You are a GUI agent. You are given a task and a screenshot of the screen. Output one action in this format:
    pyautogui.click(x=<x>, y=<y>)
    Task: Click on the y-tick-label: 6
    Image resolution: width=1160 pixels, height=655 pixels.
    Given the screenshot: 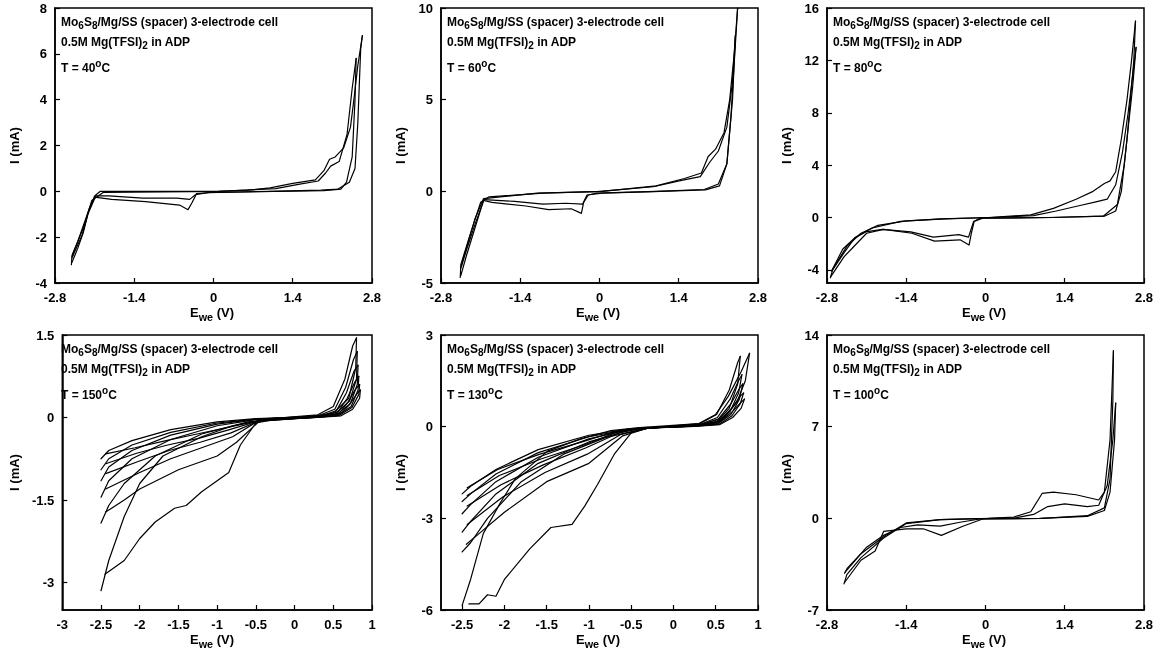 What is the action you would take?
    pyautogui.click(x=43, y=54)
    